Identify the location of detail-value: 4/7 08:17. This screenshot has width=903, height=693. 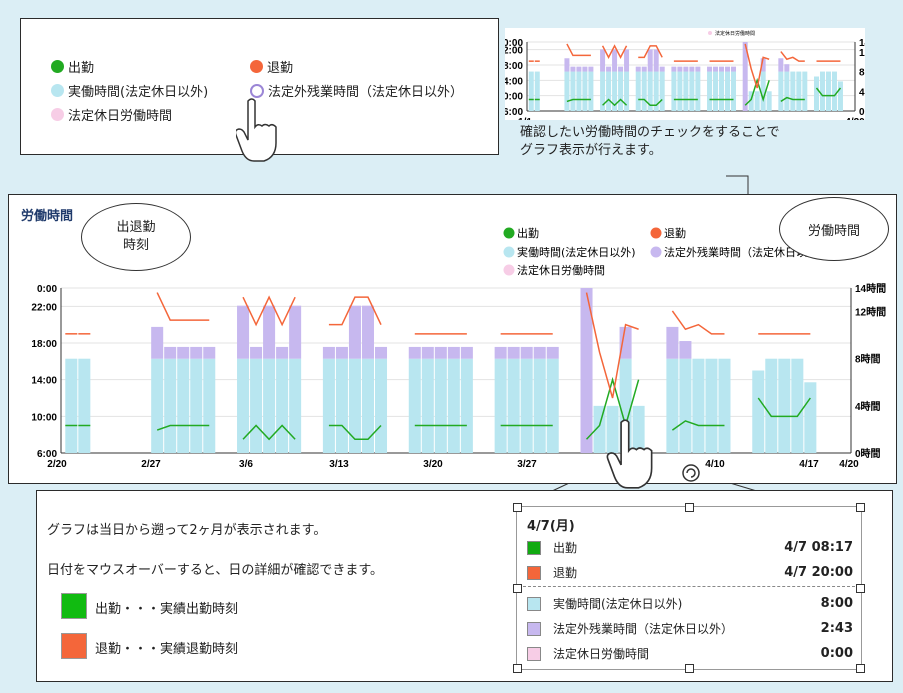
(818, 547).